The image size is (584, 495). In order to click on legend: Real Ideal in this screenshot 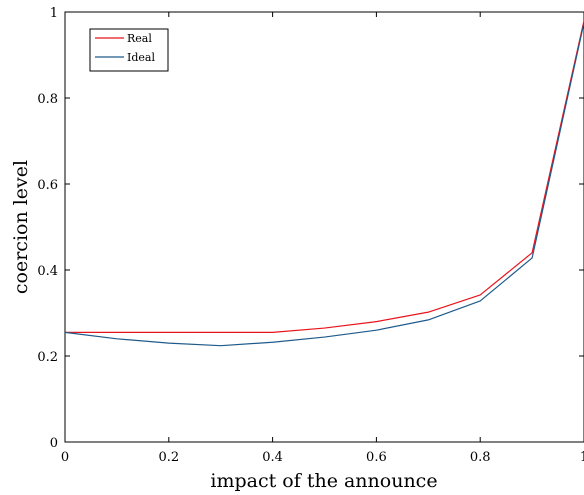, I will do `click(129, 50)`.